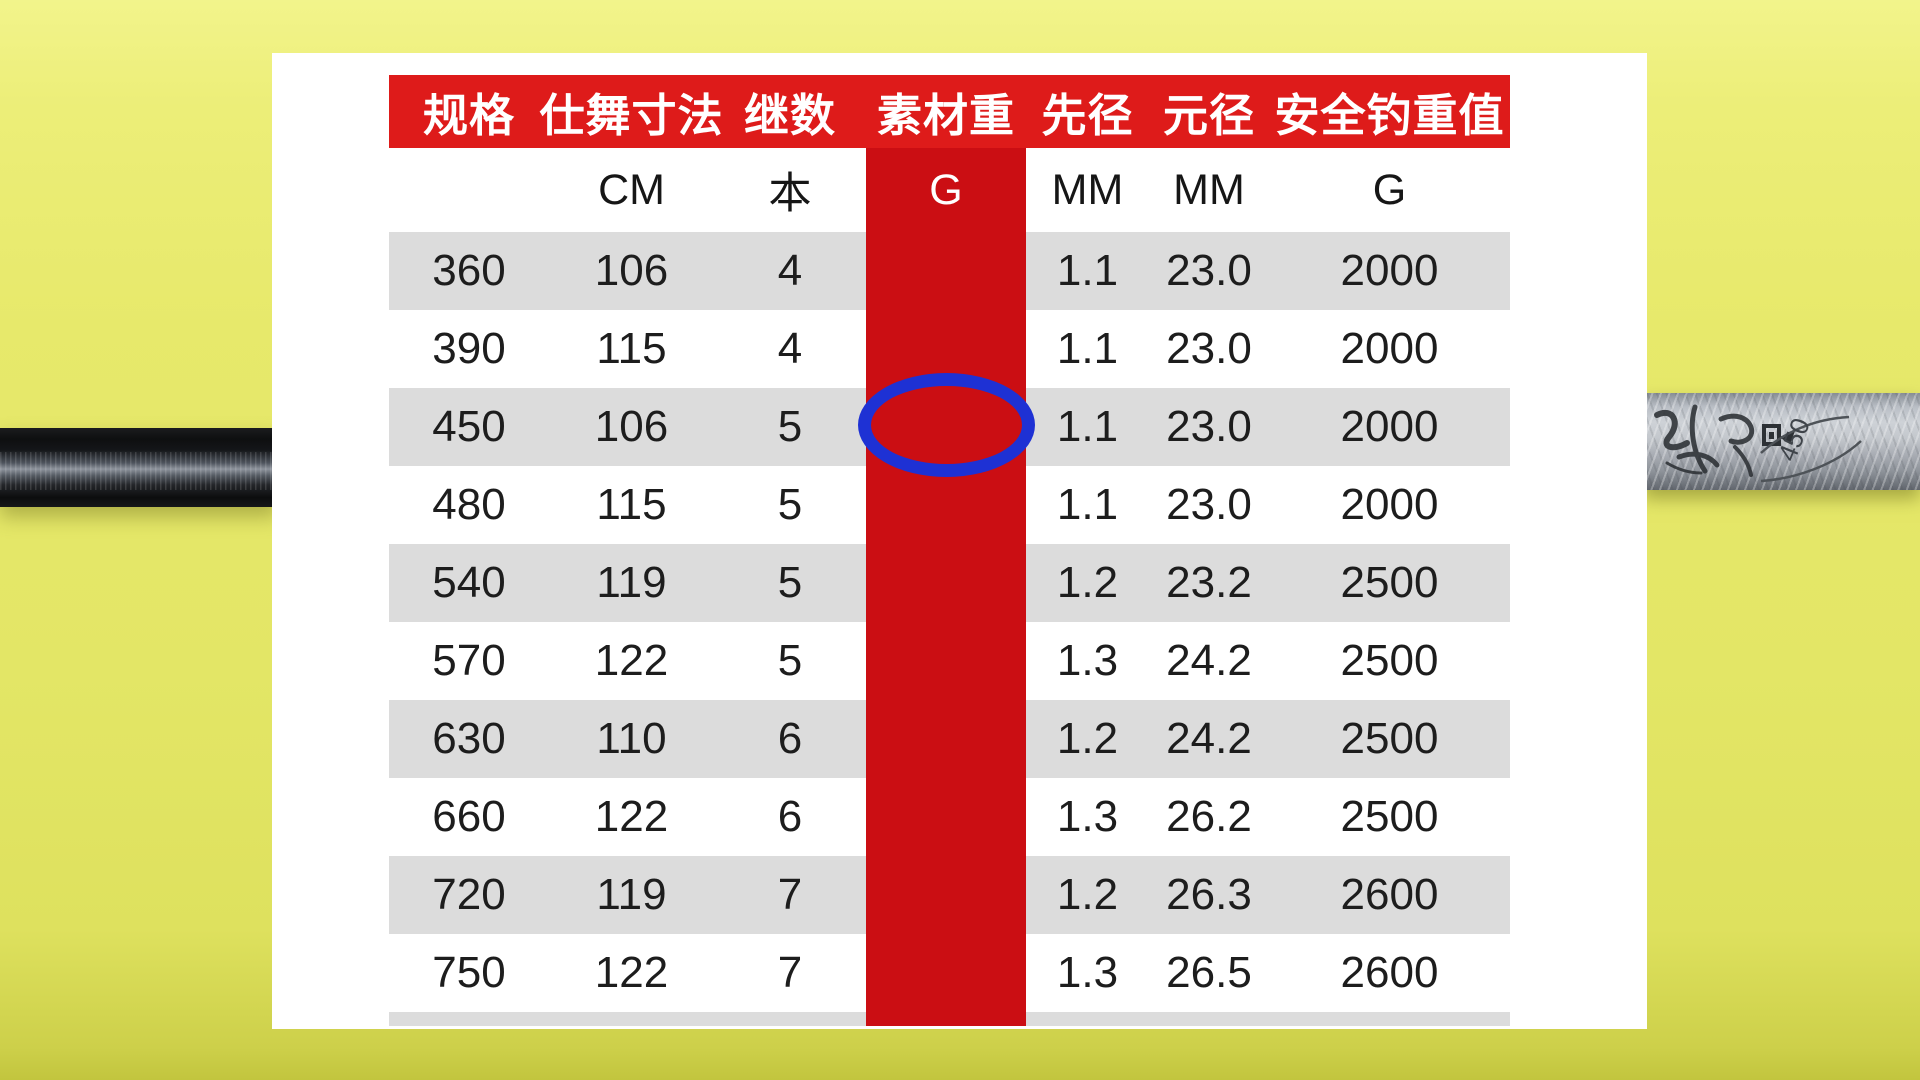 The image size is (1920, 1080). What do you see at coordinates (1704, 440) in the screenshot?
I see `calligraphy-marking` at bounding box center [1704, 440].